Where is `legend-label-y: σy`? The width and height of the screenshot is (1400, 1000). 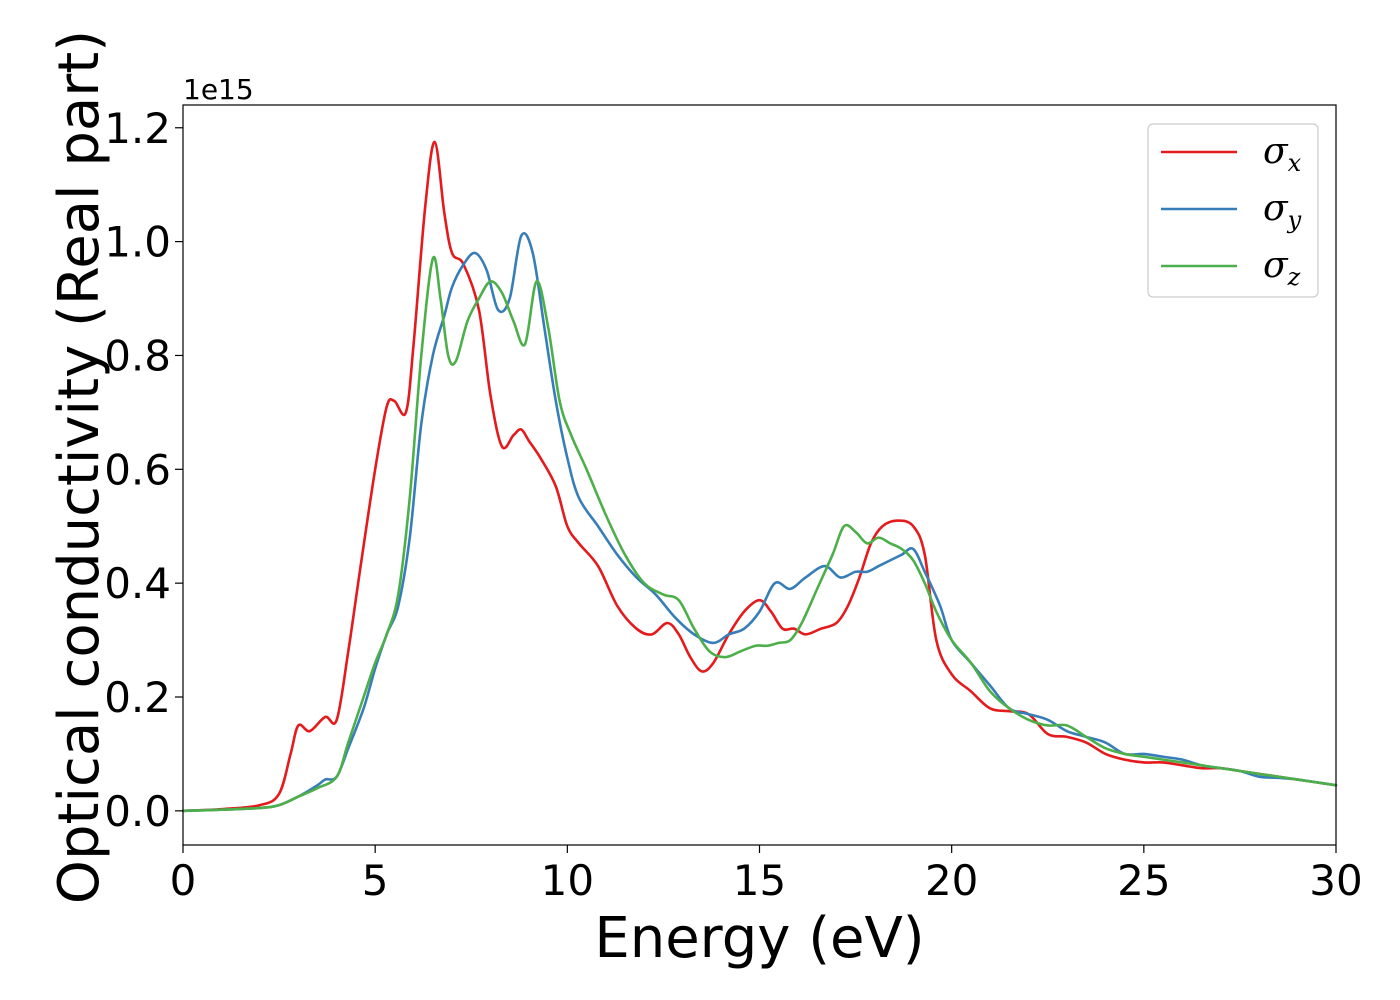
legend-label-y: σy is located at coordinates (1282, 211).